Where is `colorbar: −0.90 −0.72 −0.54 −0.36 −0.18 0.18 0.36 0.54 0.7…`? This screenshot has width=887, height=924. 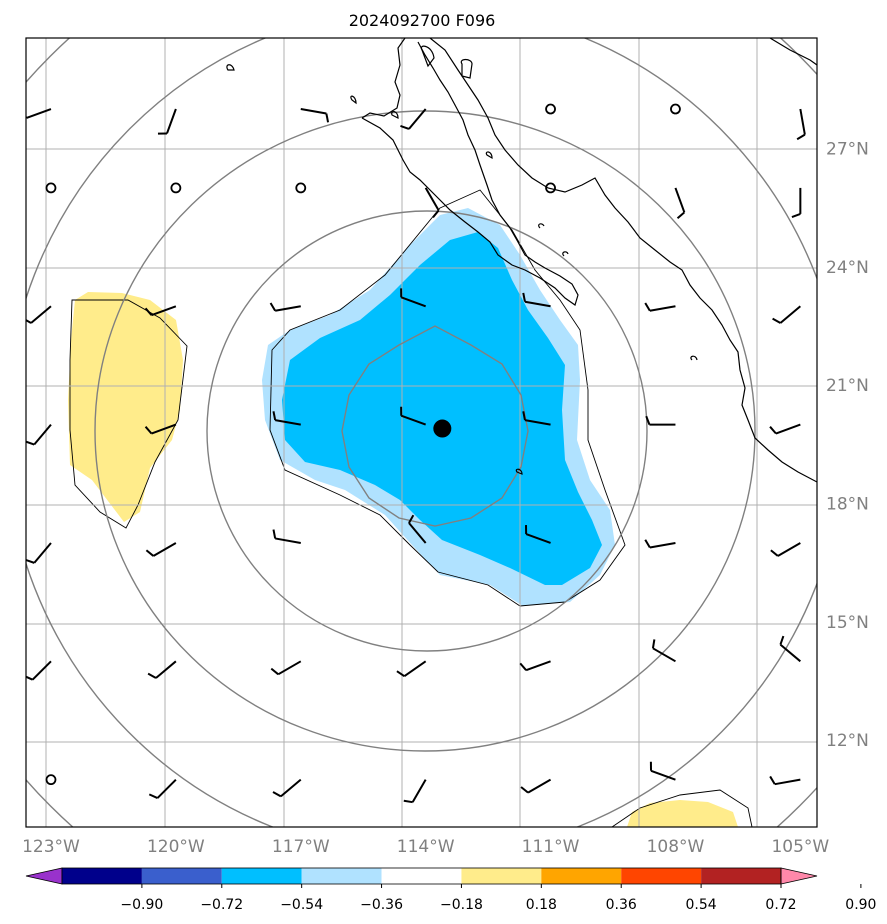
colorbar: −0.90 −0.72 −0.54 −0.36 −0.18 0.18 0.36 0.54 0.7… is located at coordinates (450, 890).